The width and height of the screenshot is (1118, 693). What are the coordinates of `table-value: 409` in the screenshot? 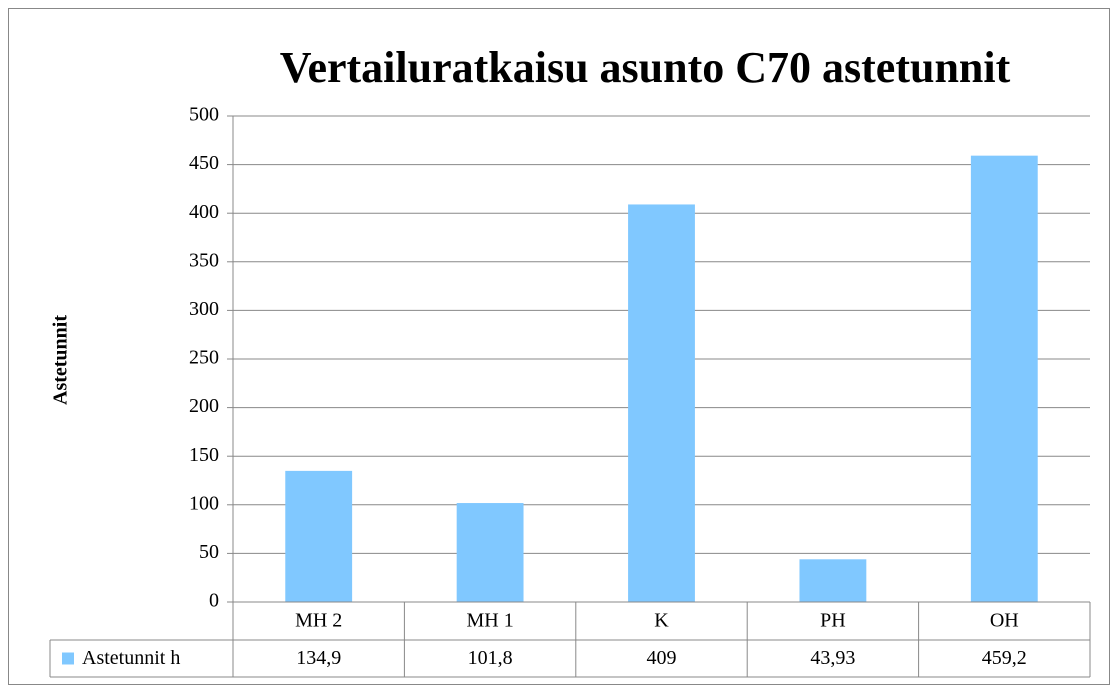 It's located at (662, 658).